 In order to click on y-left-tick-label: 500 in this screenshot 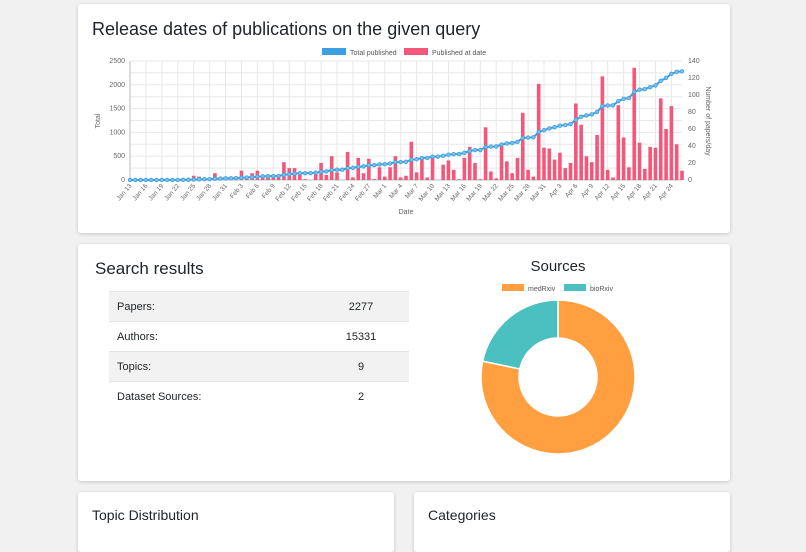, I will do `click(119, 156)`.